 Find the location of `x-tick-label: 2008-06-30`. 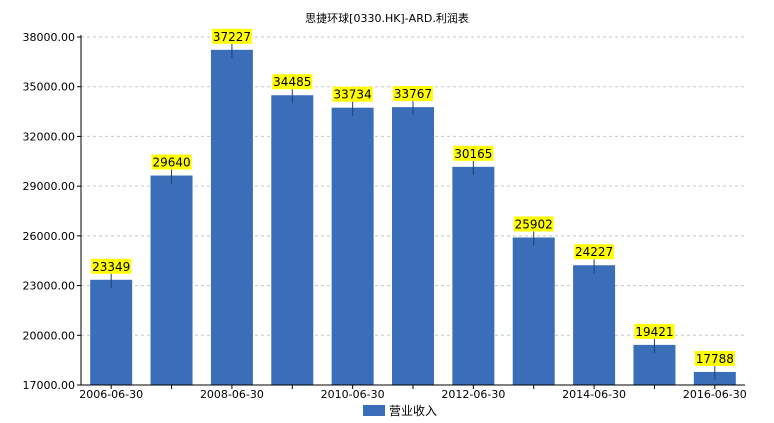

x-tick-label: 2008-06-30 is located at coordinates (232, 394).